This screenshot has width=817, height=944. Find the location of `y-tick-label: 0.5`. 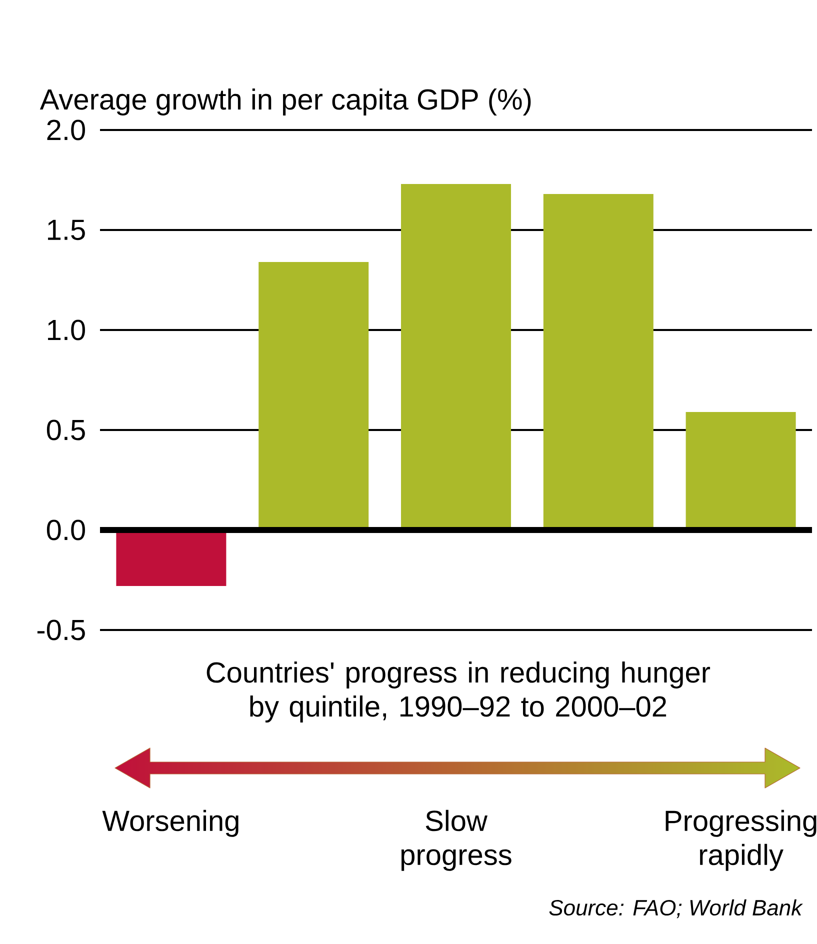

y-tick-label: 0.5 is located at coordinates (65, 430).